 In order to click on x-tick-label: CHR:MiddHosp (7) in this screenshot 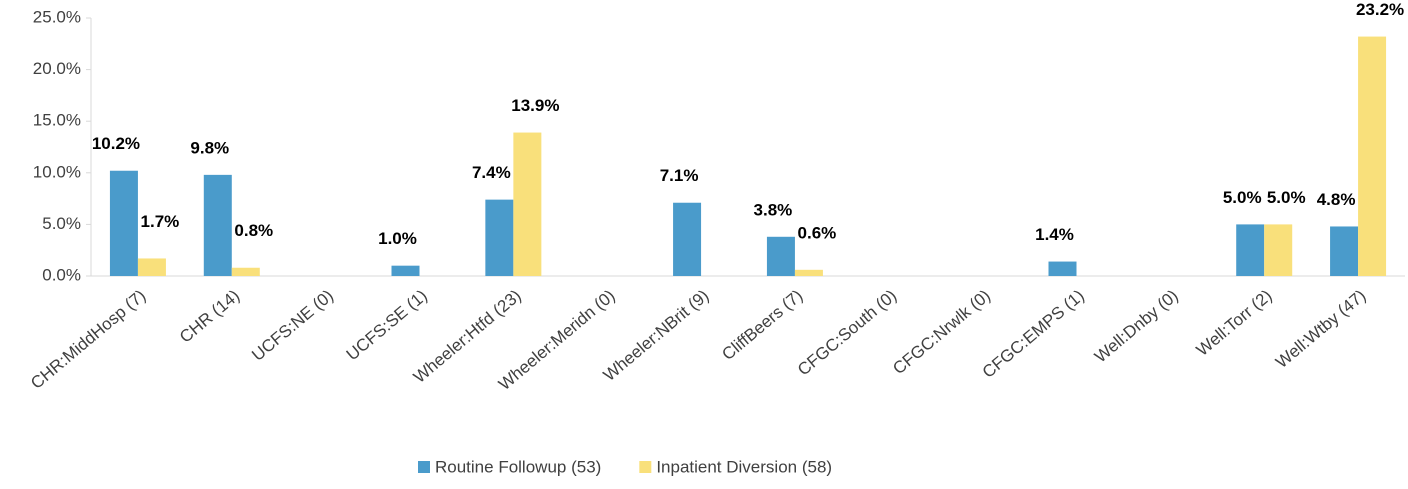, I will do `click(88, 339)`.